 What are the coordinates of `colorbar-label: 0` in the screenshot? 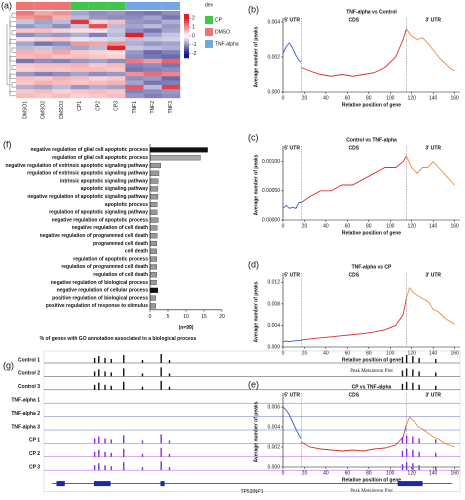 It's located at (193, 36).